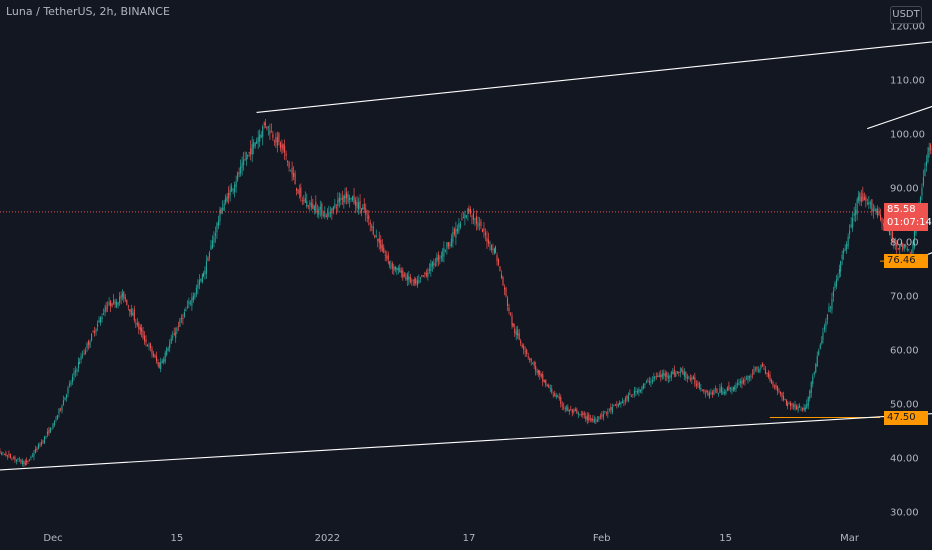 The image size is (932, 550). I want to click on interval-label: 2h, so click(106, 11).